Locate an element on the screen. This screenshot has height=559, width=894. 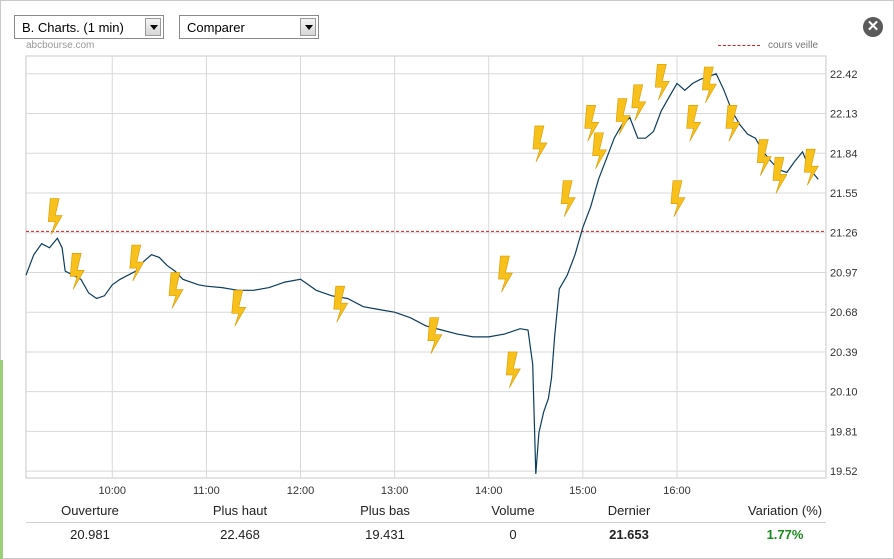
stat-value: 22.468 is located at coordinates (240, 534).